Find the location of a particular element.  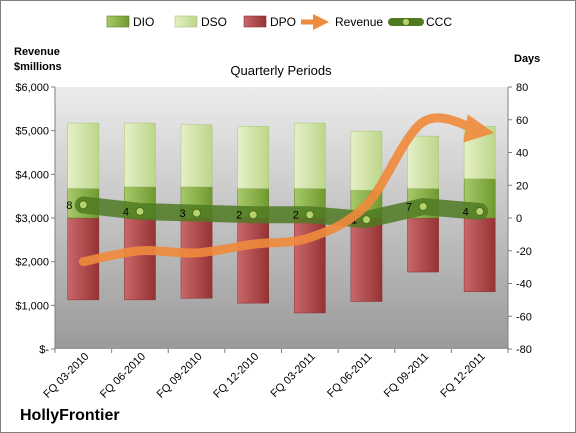

left-axis: $- $1,000 $2,000 $3,000 $4,000 $5,000 $6,000 is located at coordinates (35, 219).